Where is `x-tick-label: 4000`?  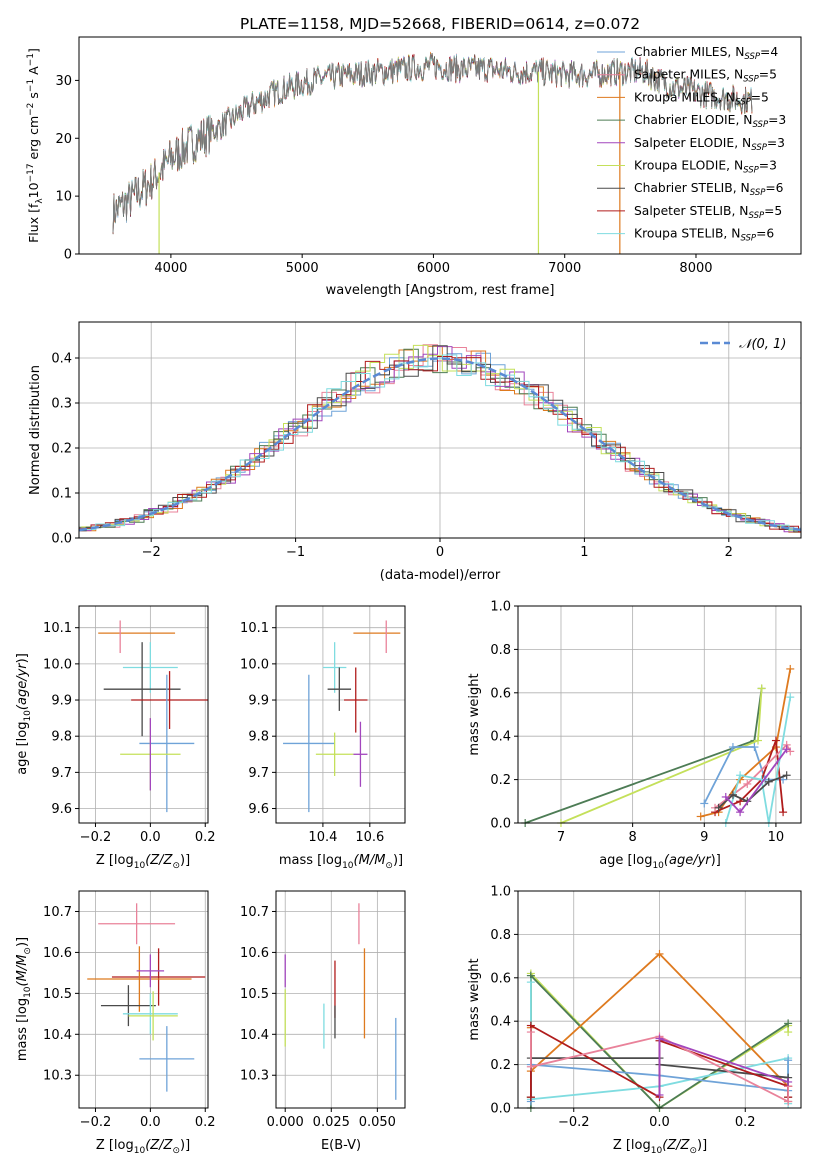
x-tick-label: 4000 is located at coordinates (170, 268).